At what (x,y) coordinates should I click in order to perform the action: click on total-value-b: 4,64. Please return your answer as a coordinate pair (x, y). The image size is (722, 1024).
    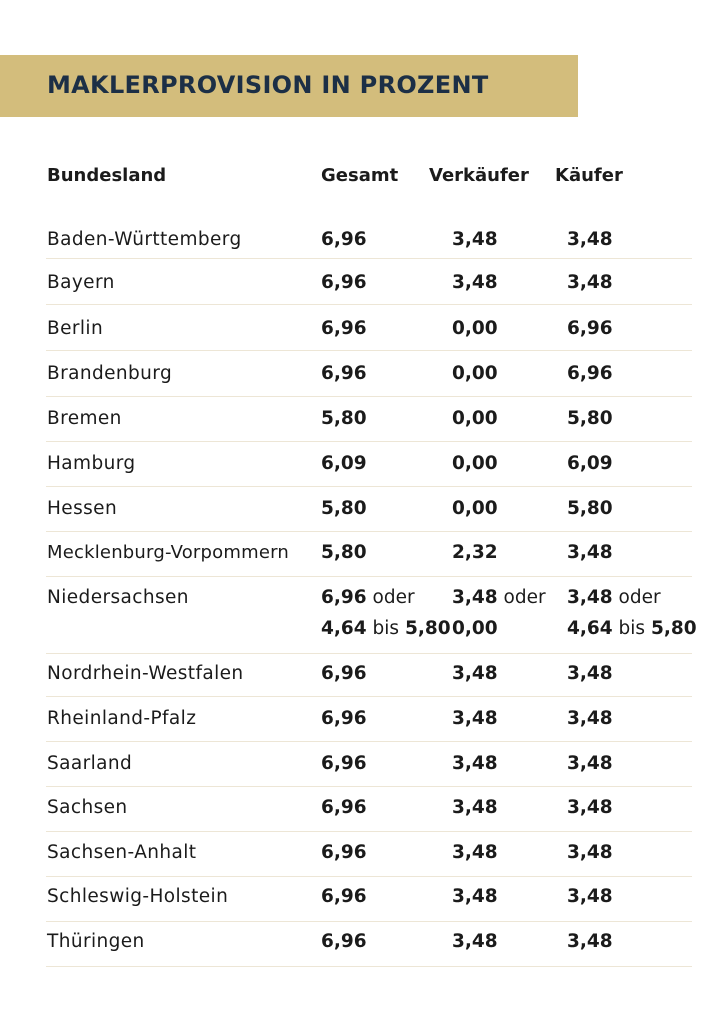
    Looking at the image, I should click on (344, 628).